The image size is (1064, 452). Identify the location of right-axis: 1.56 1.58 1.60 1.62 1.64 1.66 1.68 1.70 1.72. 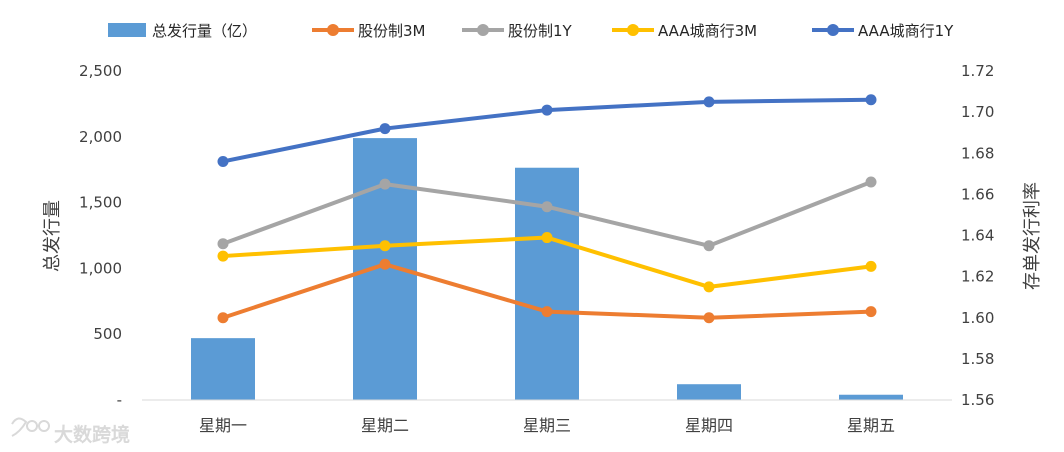
(977, 235).